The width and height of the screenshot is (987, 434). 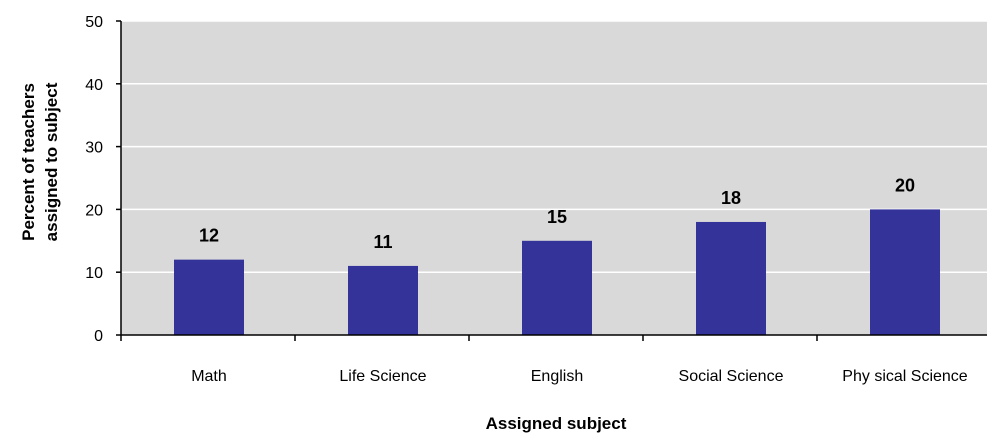 I want to click on data-label: 20, so click(x=905, y=185).